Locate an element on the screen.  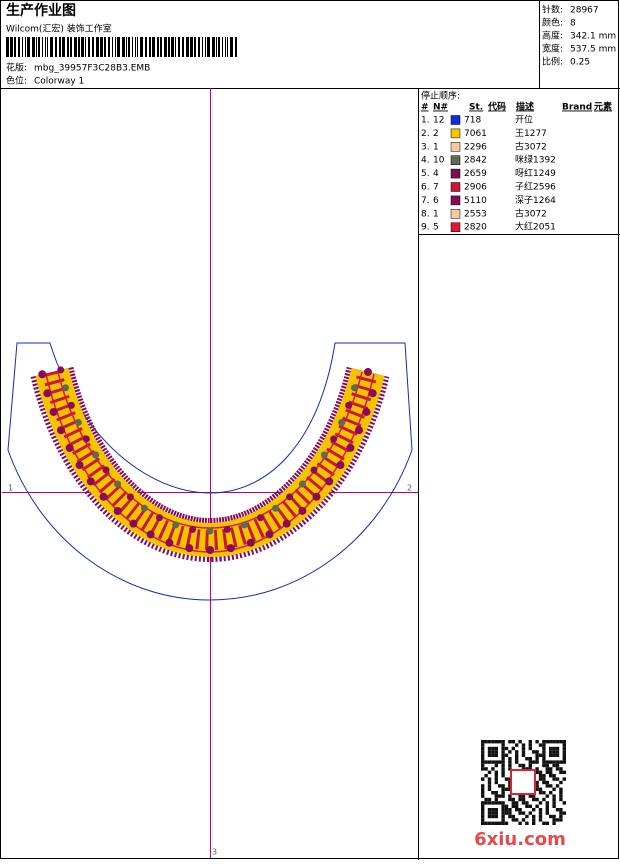
row-seq: 1. is located at coordinates (425, 121).